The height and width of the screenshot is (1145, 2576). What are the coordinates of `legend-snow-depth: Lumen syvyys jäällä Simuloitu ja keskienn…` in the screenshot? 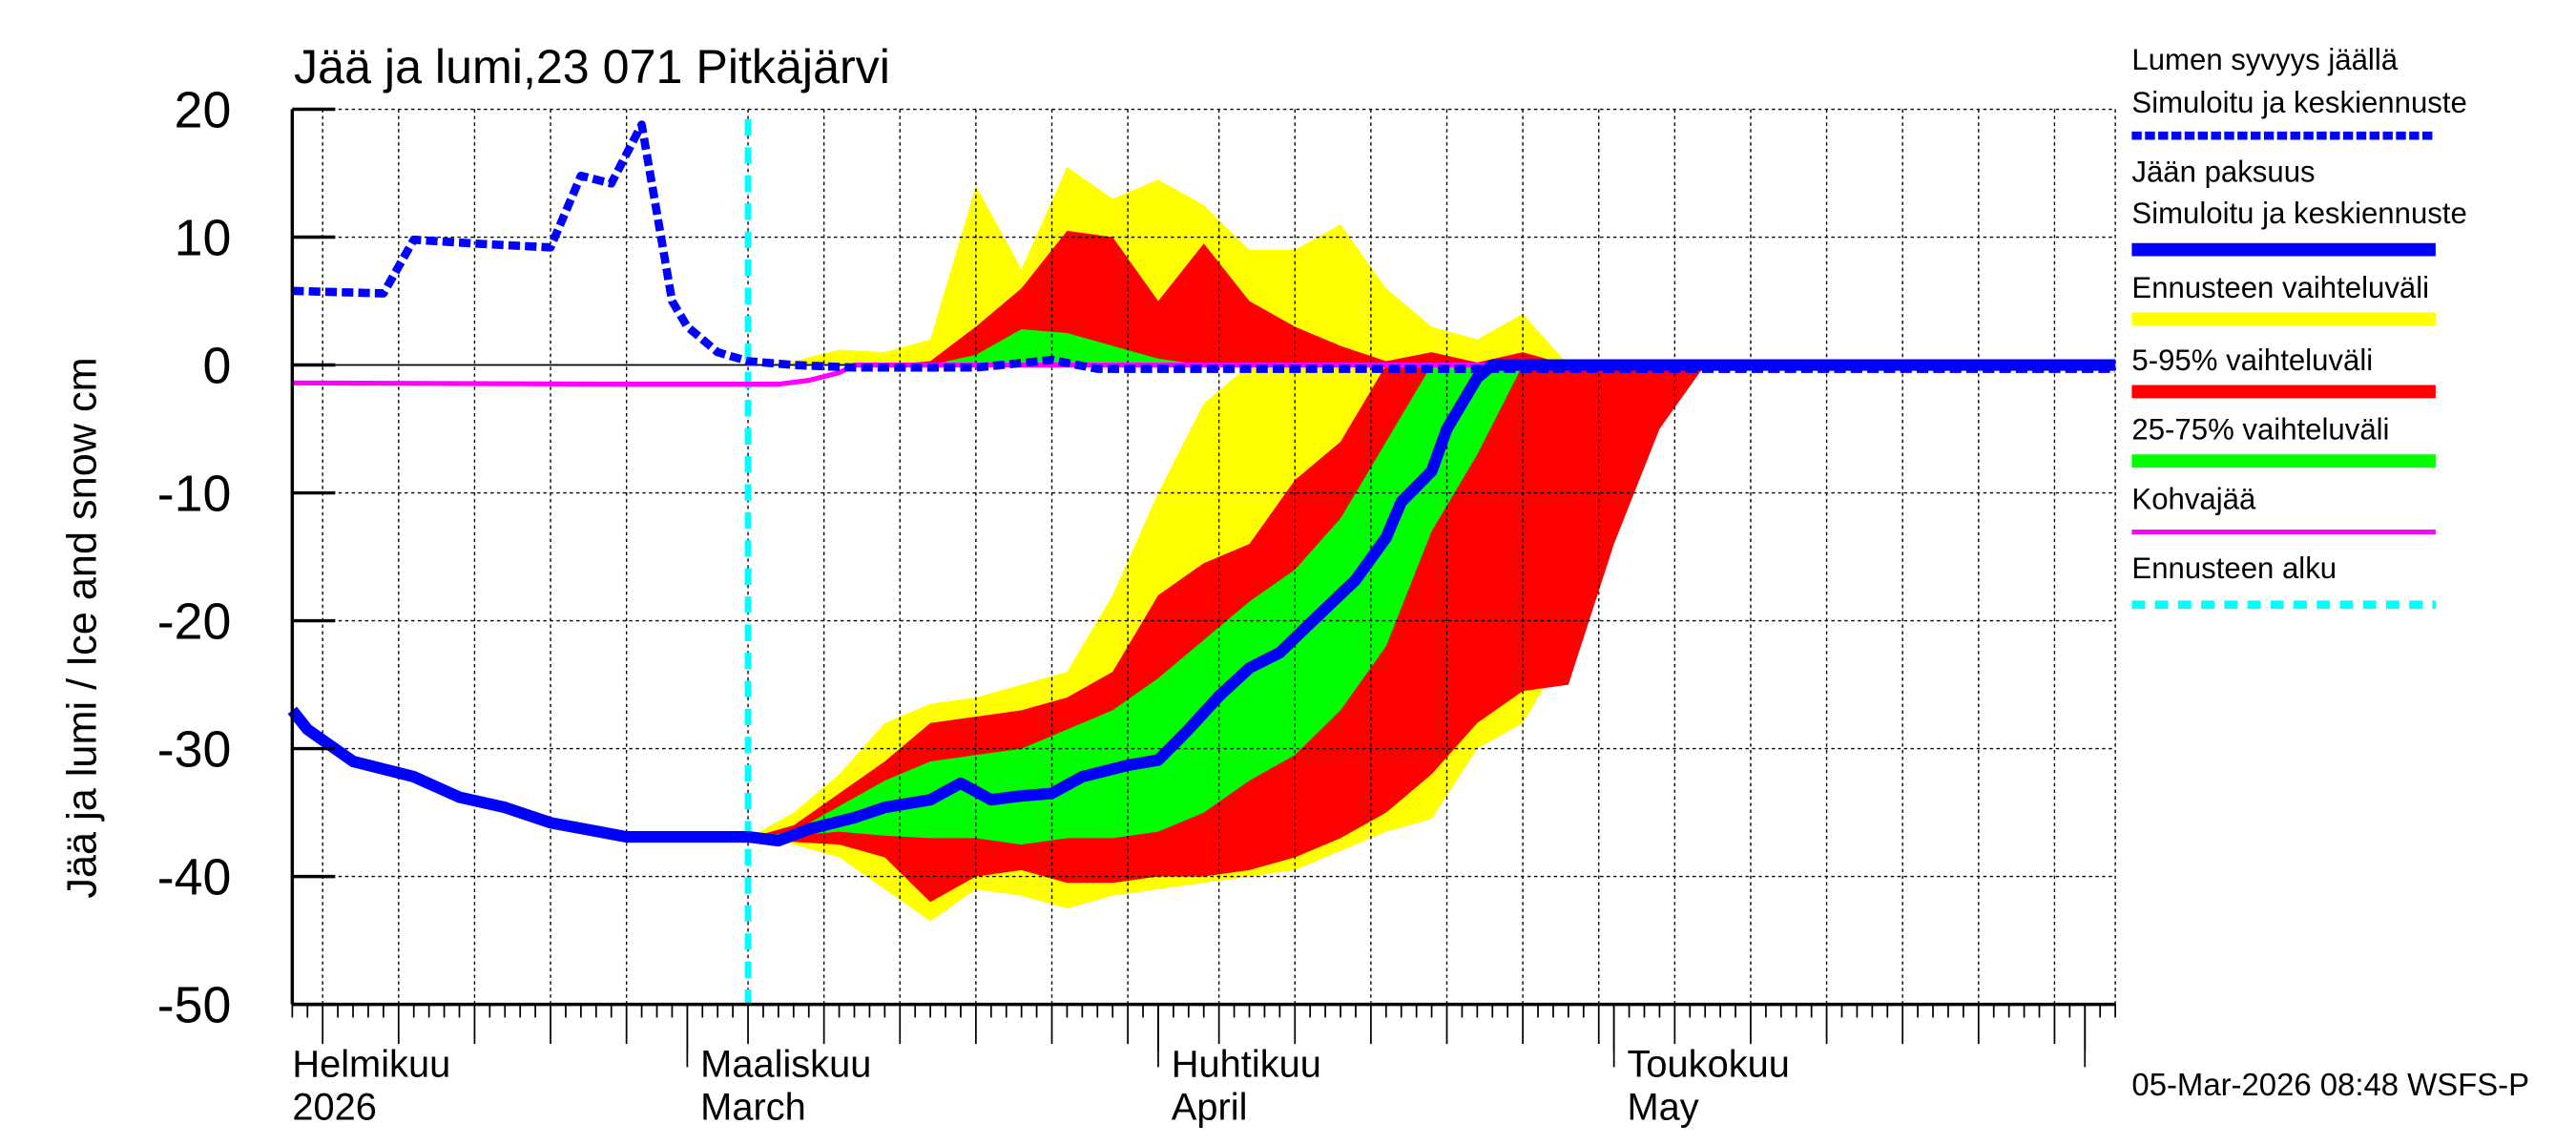 It's located at (2299, 92).